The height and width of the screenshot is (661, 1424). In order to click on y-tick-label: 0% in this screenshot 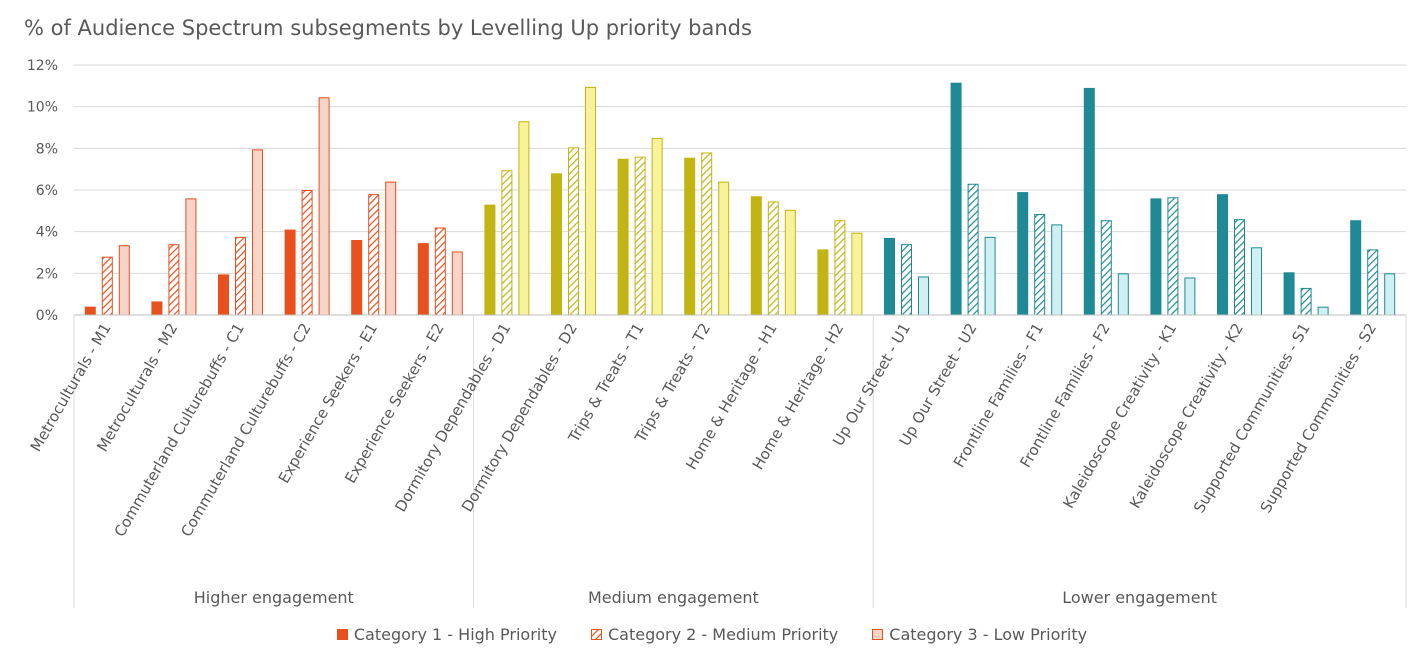, I will do `click(47, 316)`.